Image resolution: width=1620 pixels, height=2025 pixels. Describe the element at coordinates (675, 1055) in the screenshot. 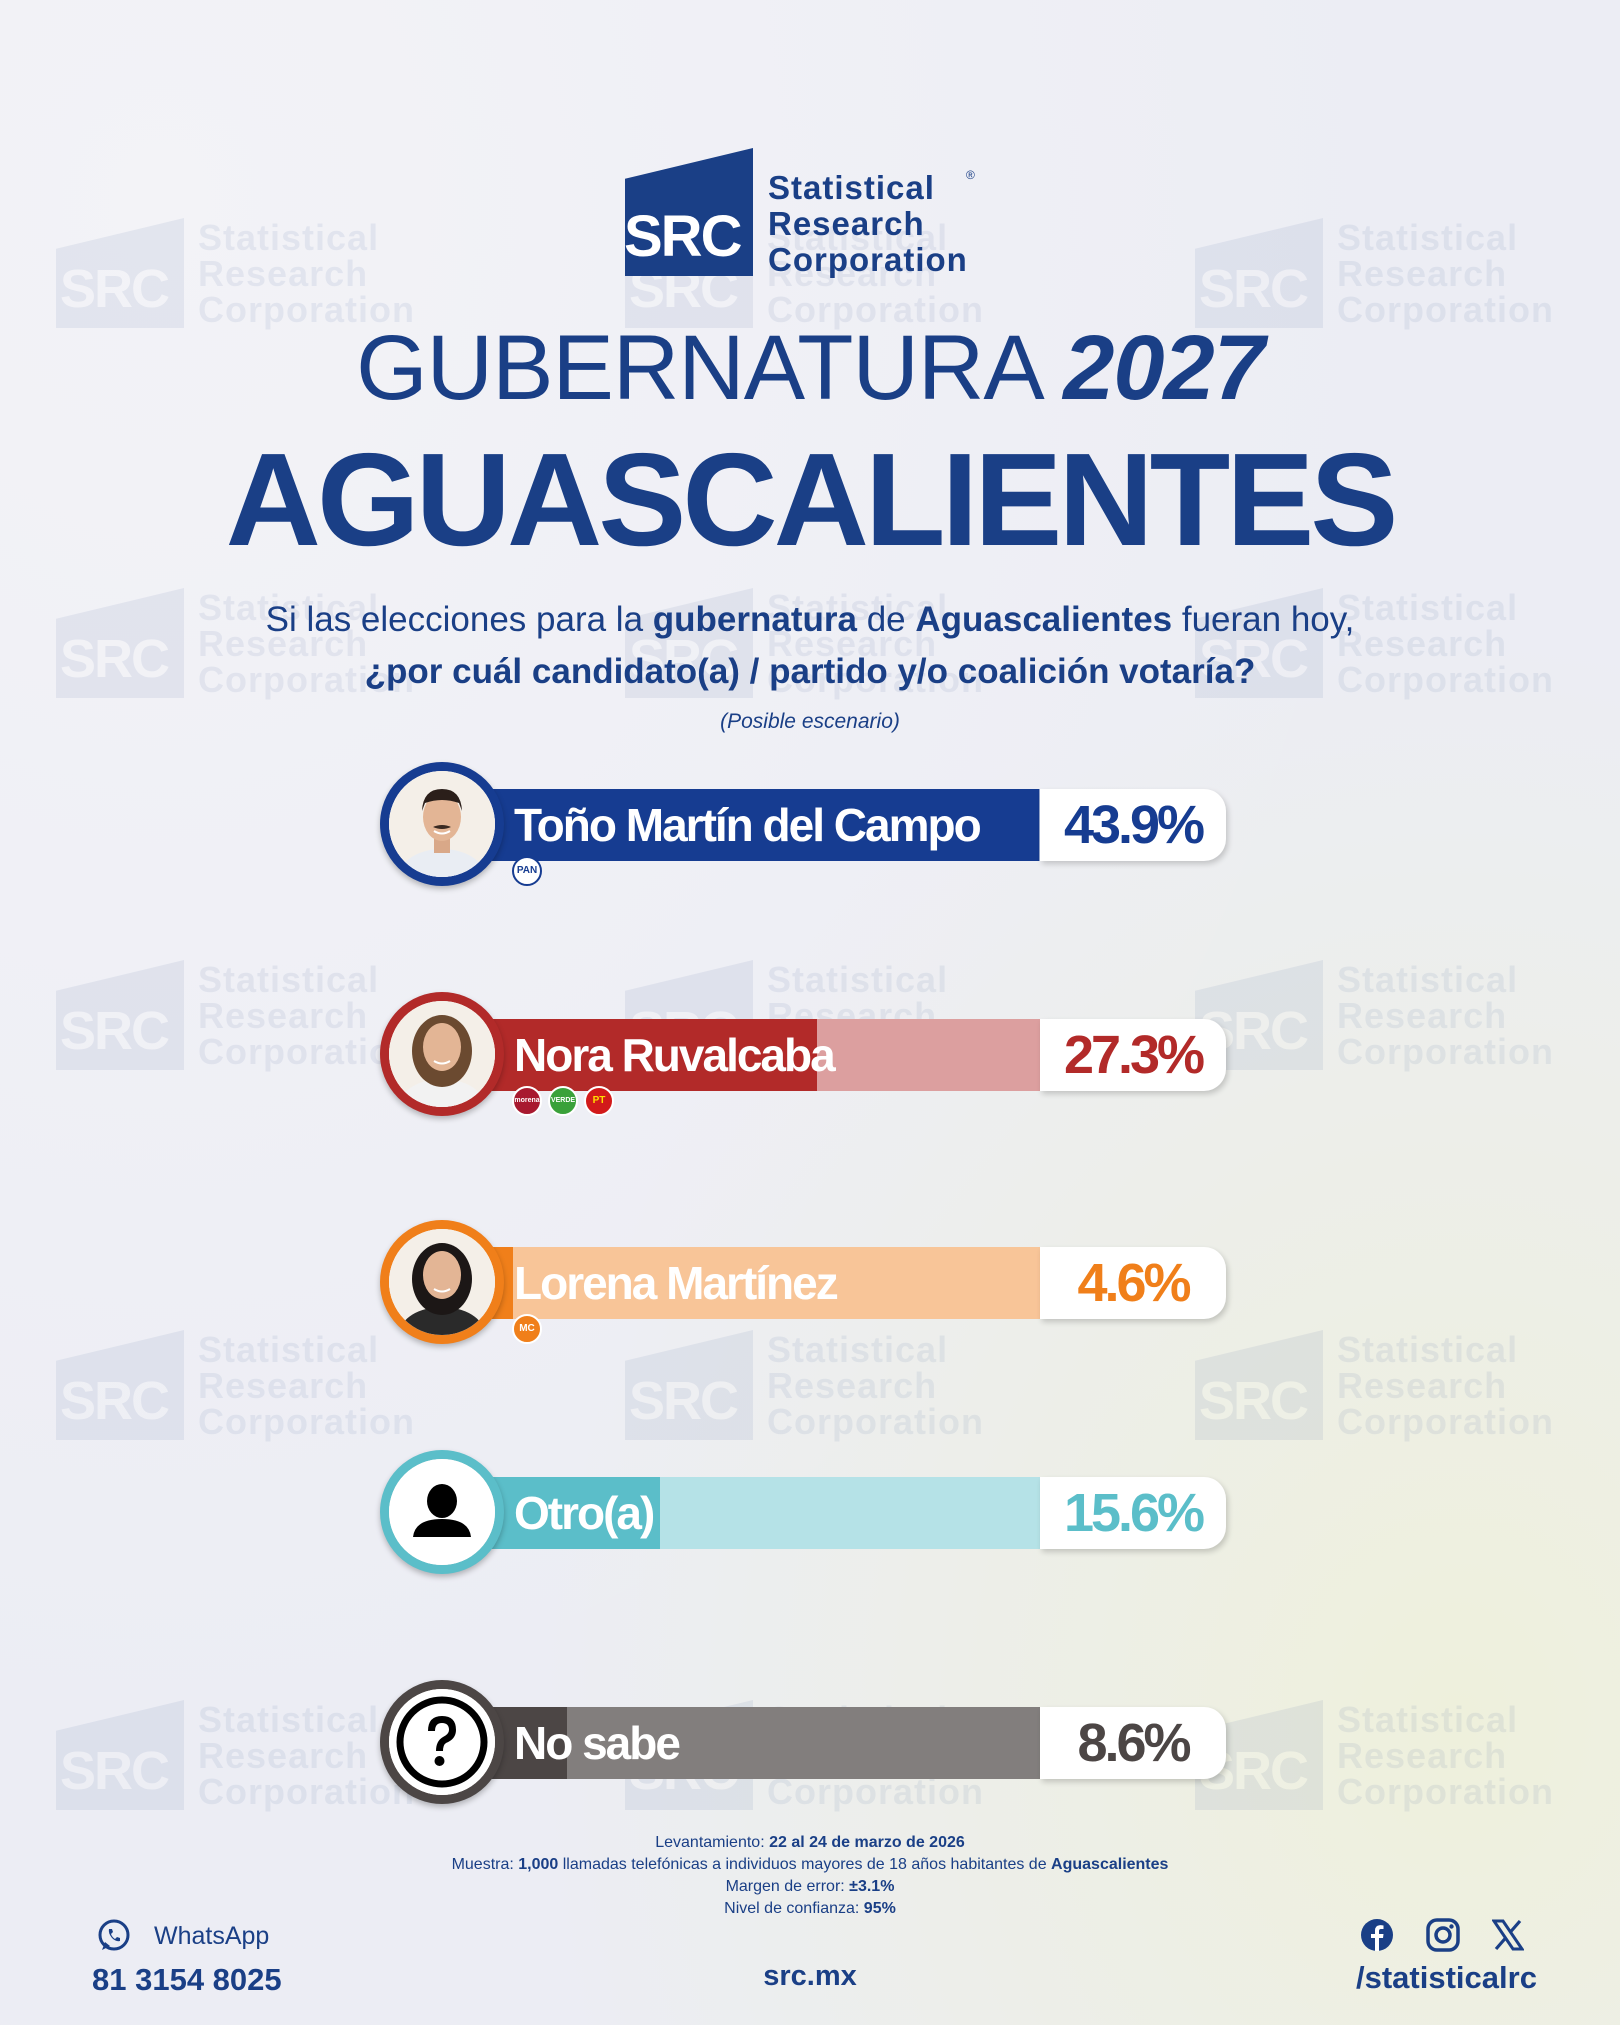

I see `bar-label: Nora Ruvalcaba` at that location.